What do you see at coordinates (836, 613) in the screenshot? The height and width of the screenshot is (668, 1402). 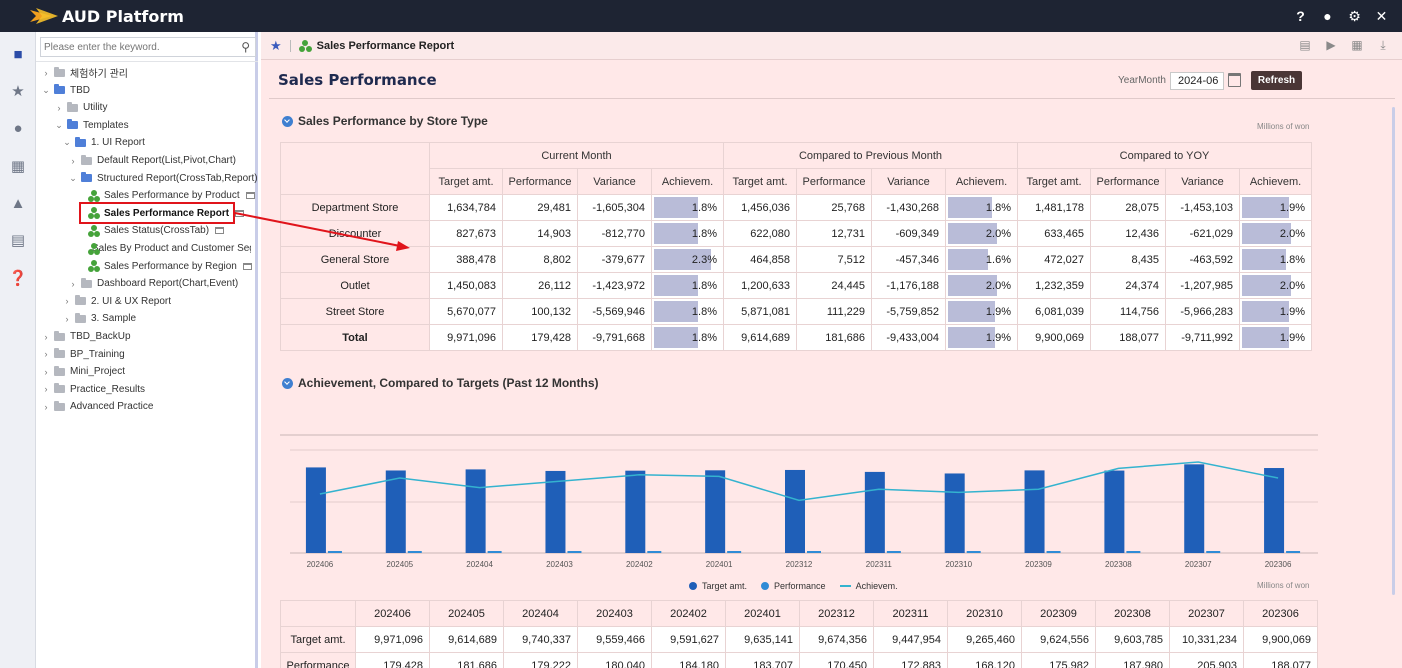 I see `month-header: 202312` at bounding box center [836, 613].